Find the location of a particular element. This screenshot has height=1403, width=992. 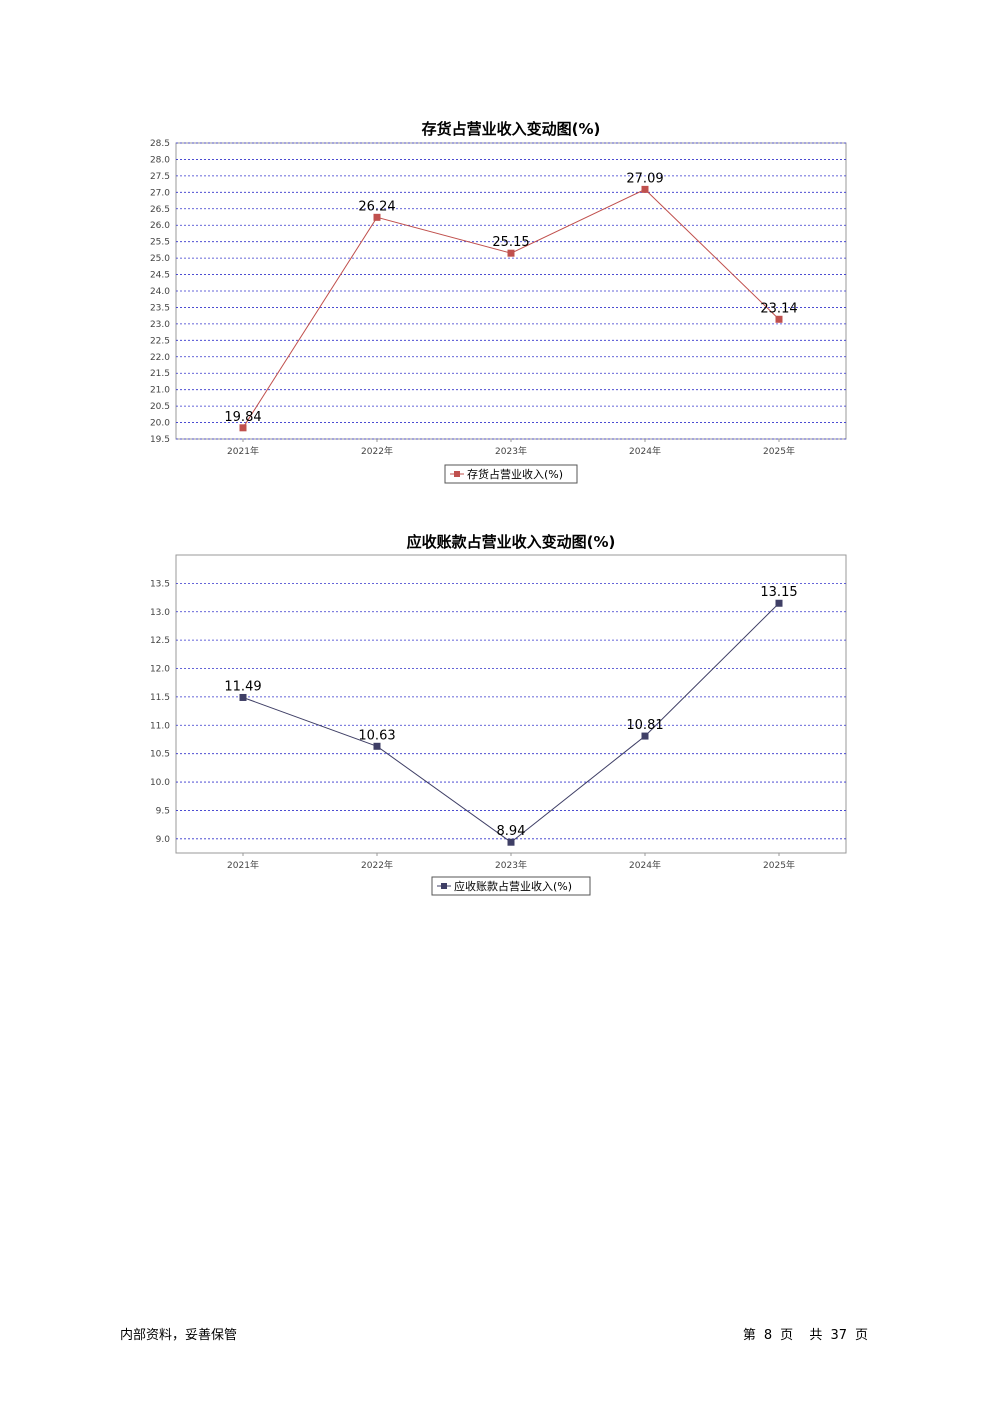

y-tick-label: 22.5 is located at coordinates (160, 341).